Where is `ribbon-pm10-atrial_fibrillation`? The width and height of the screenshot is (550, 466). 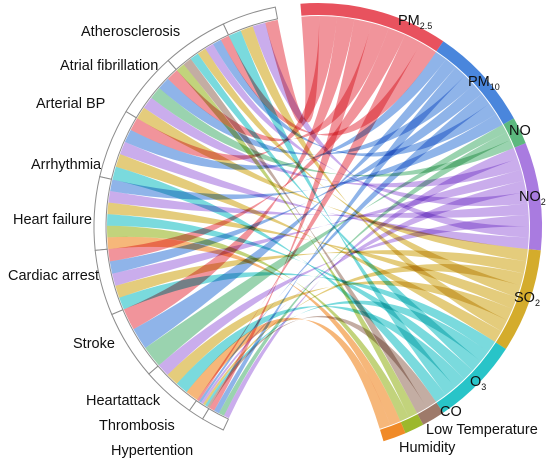 ribbon-pm10-atrial_fibrillation is located at coordinates (355, 98).